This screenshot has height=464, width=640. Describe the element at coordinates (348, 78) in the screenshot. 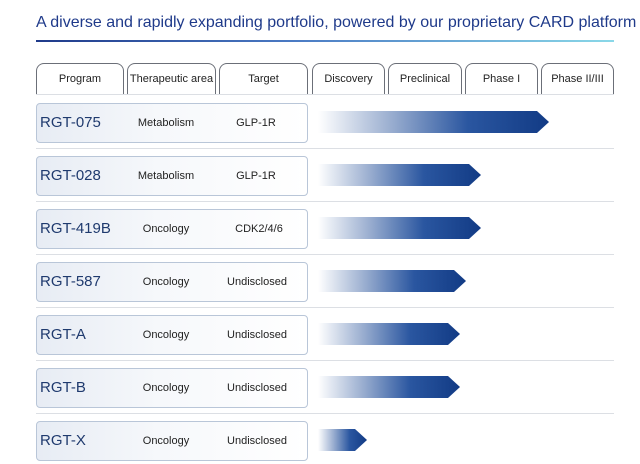

I see `column-tab-discovery: Discovery` at that location.